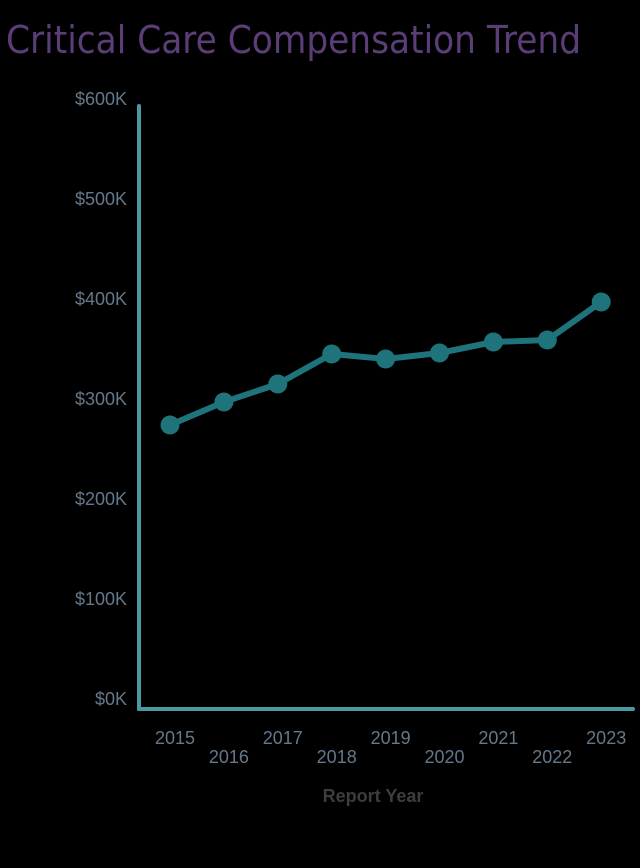 The image size is (640, 868). Describe the element at coordinates (101, 299) in the screenshot. I see `y-tick-label: $400K` at that location.